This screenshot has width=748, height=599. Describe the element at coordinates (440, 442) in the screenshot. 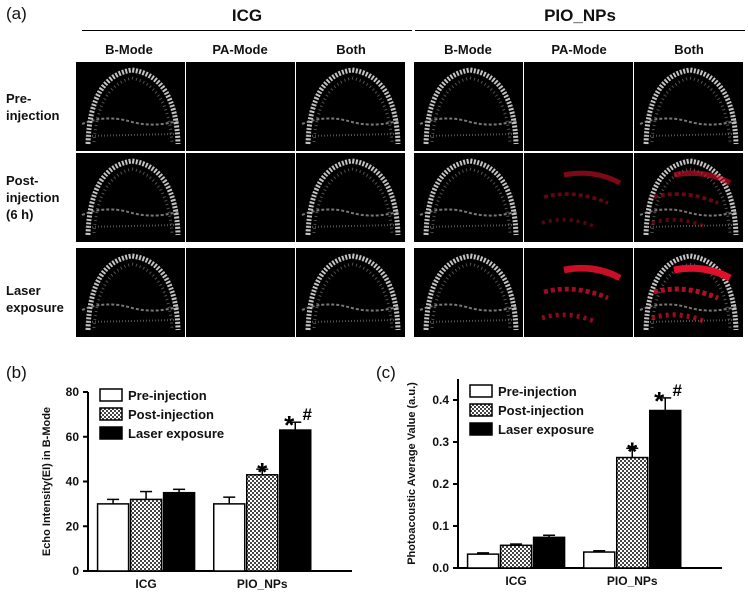

I see `y-tick-label-c-3: 0.3` at that location.